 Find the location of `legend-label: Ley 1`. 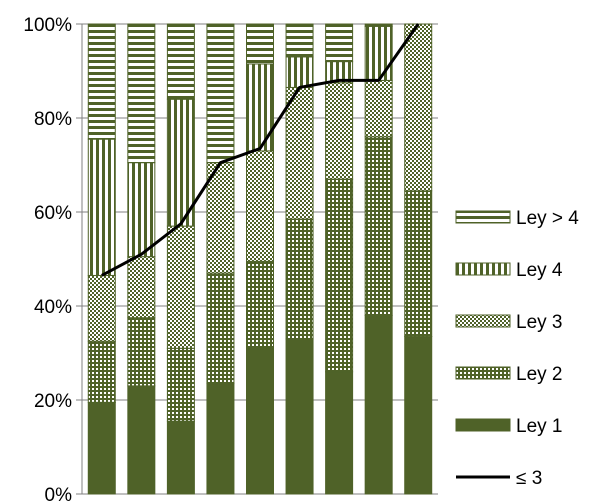

legend-label: Ley 1 is located at coordinates (539, 426).